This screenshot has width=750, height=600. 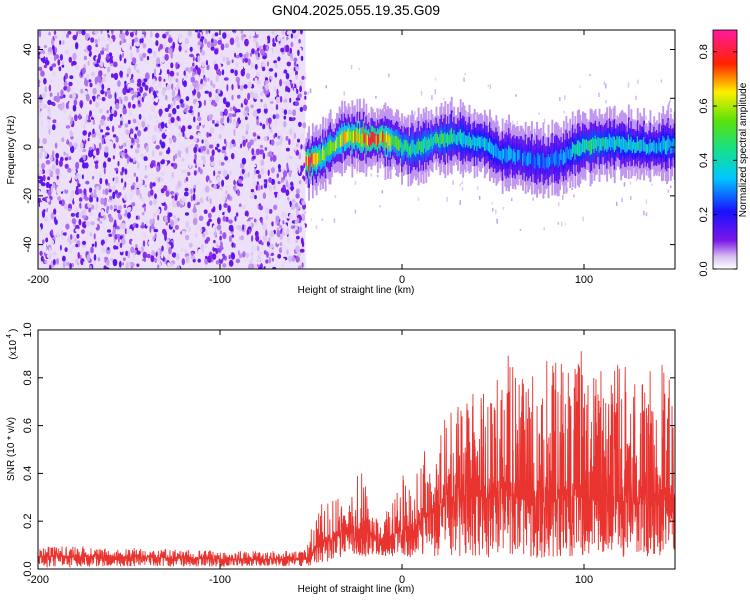 What do you see at coordinates (28, 521) in the screenshot?
I see `y-tick-label: 0.2` at bounding box center [28, 521].